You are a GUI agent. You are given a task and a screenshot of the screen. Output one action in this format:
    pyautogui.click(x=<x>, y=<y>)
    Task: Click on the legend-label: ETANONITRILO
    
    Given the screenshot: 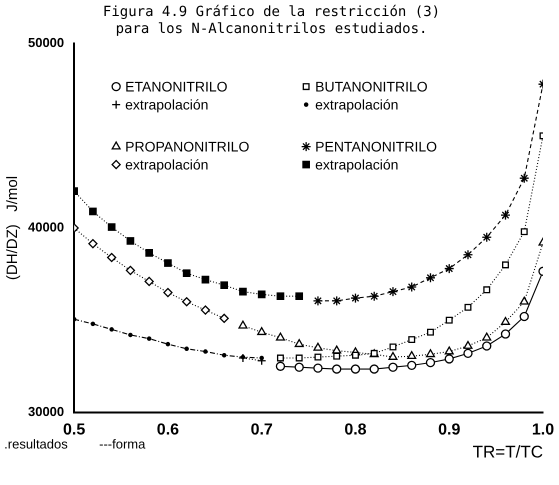 What is the action you would take?
    pyautogui.click(x=176, y=86)
    